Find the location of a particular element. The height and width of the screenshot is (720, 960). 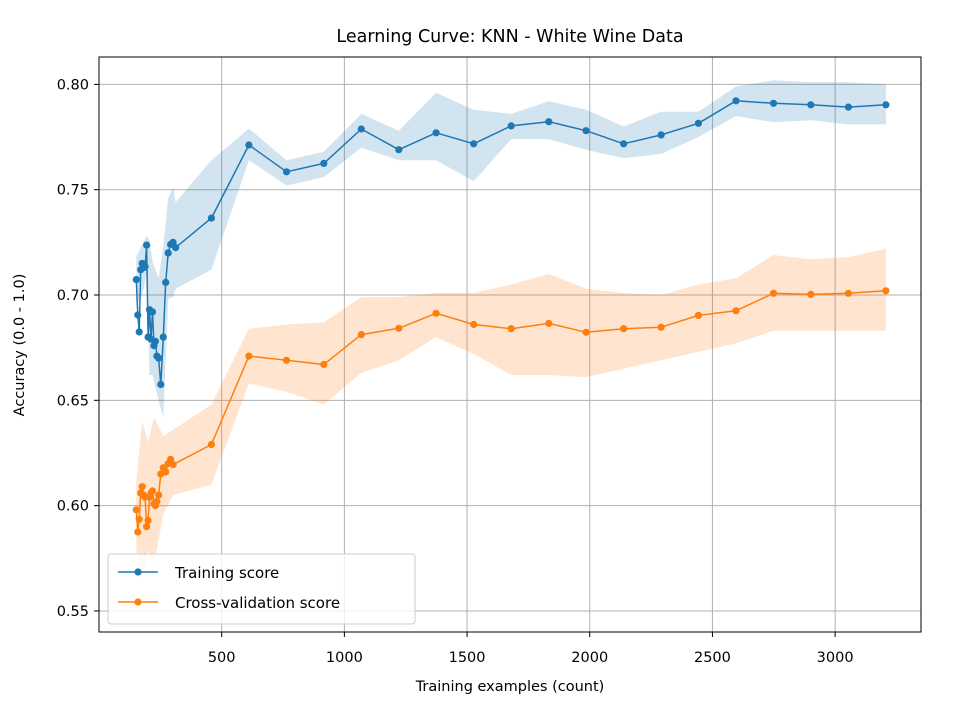

y-tick-label: 0.60 is located at coordinates (73, 507).